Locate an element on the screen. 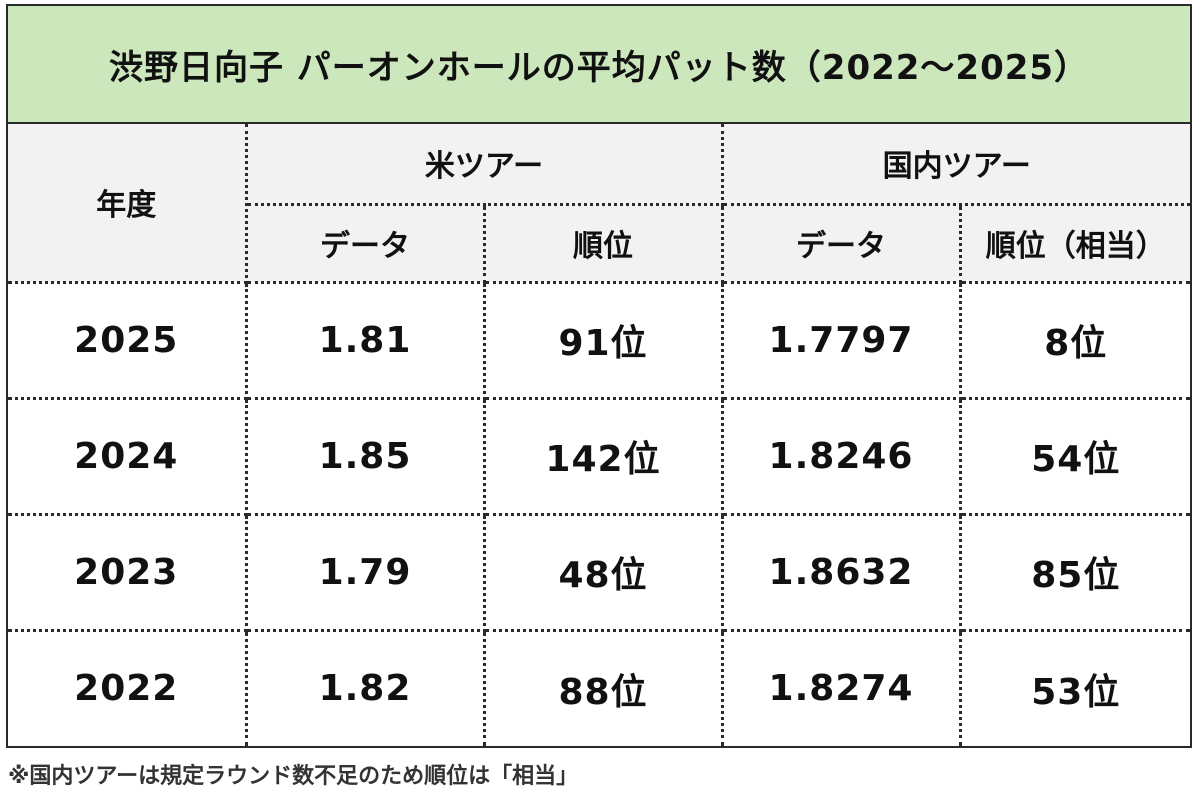 The width and height of the screenshot is (1200, 800). year-cell: 2025 is located at coordinates (128, 341).